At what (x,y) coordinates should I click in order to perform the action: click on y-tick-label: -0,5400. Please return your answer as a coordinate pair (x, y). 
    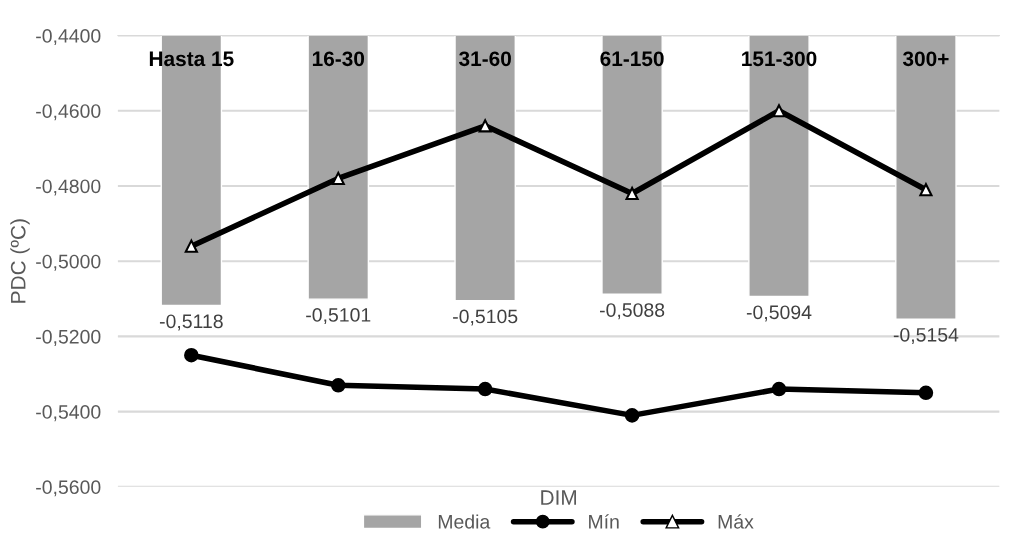
    Looking at the image, I should click on (68, 413).